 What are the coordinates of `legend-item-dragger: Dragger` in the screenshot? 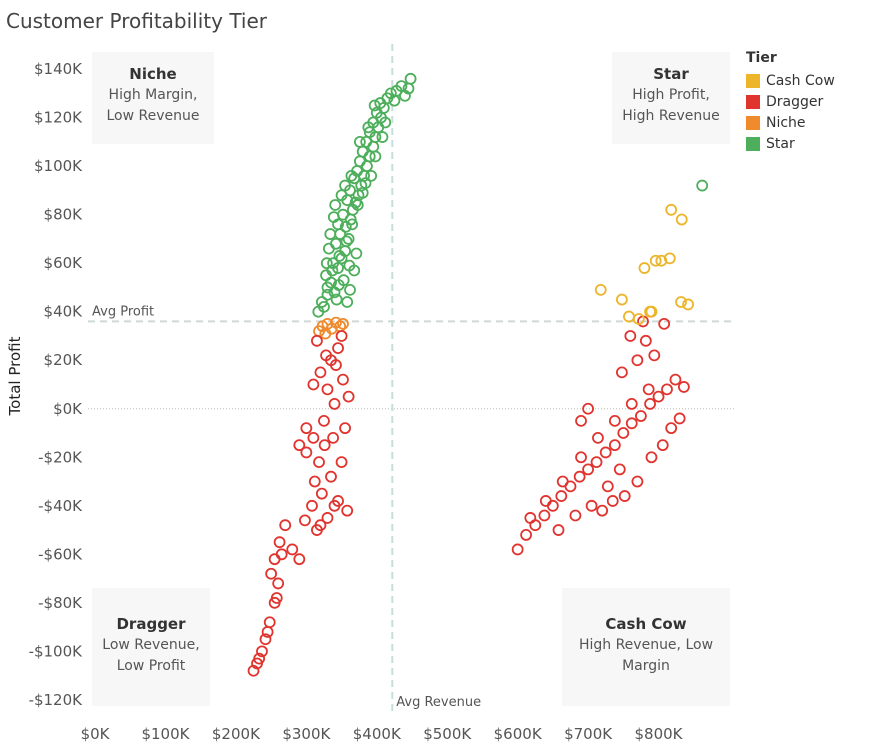 It's located at (790, 101).